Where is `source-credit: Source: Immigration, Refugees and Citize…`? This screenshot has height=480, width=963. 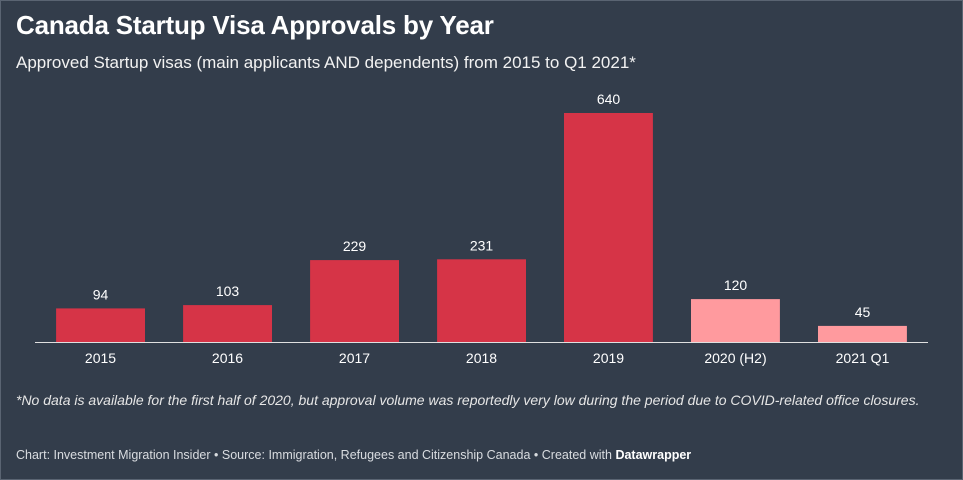
source-credit: Source: Immigration, Refugees and Citize… is located at coordinates (376, 455).